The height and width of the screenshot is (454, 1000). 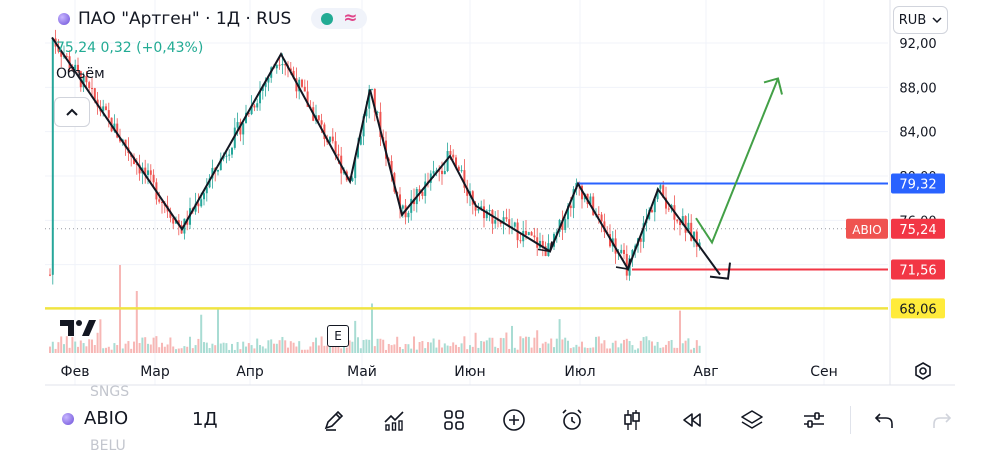 What do you see at coordinates (72, 112) in the screenshot?
I see `collapse-button` at bounding box center [72, 112].